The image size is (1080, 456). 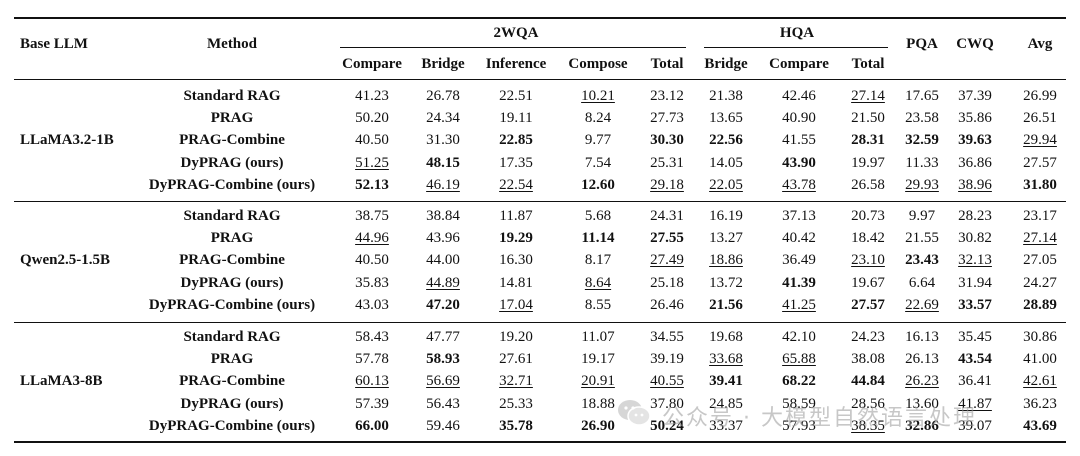 I want to click on table-cell: 40.42, so click(x=799, y=238).